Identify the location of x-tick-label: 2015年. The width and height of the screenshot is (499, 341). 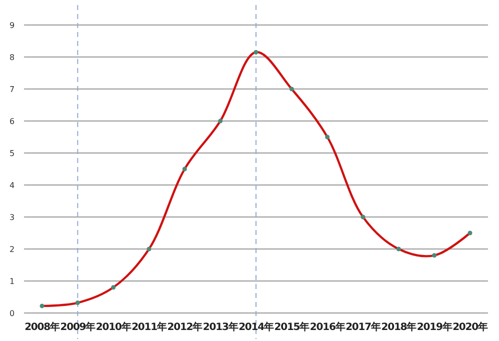
(292, 327).